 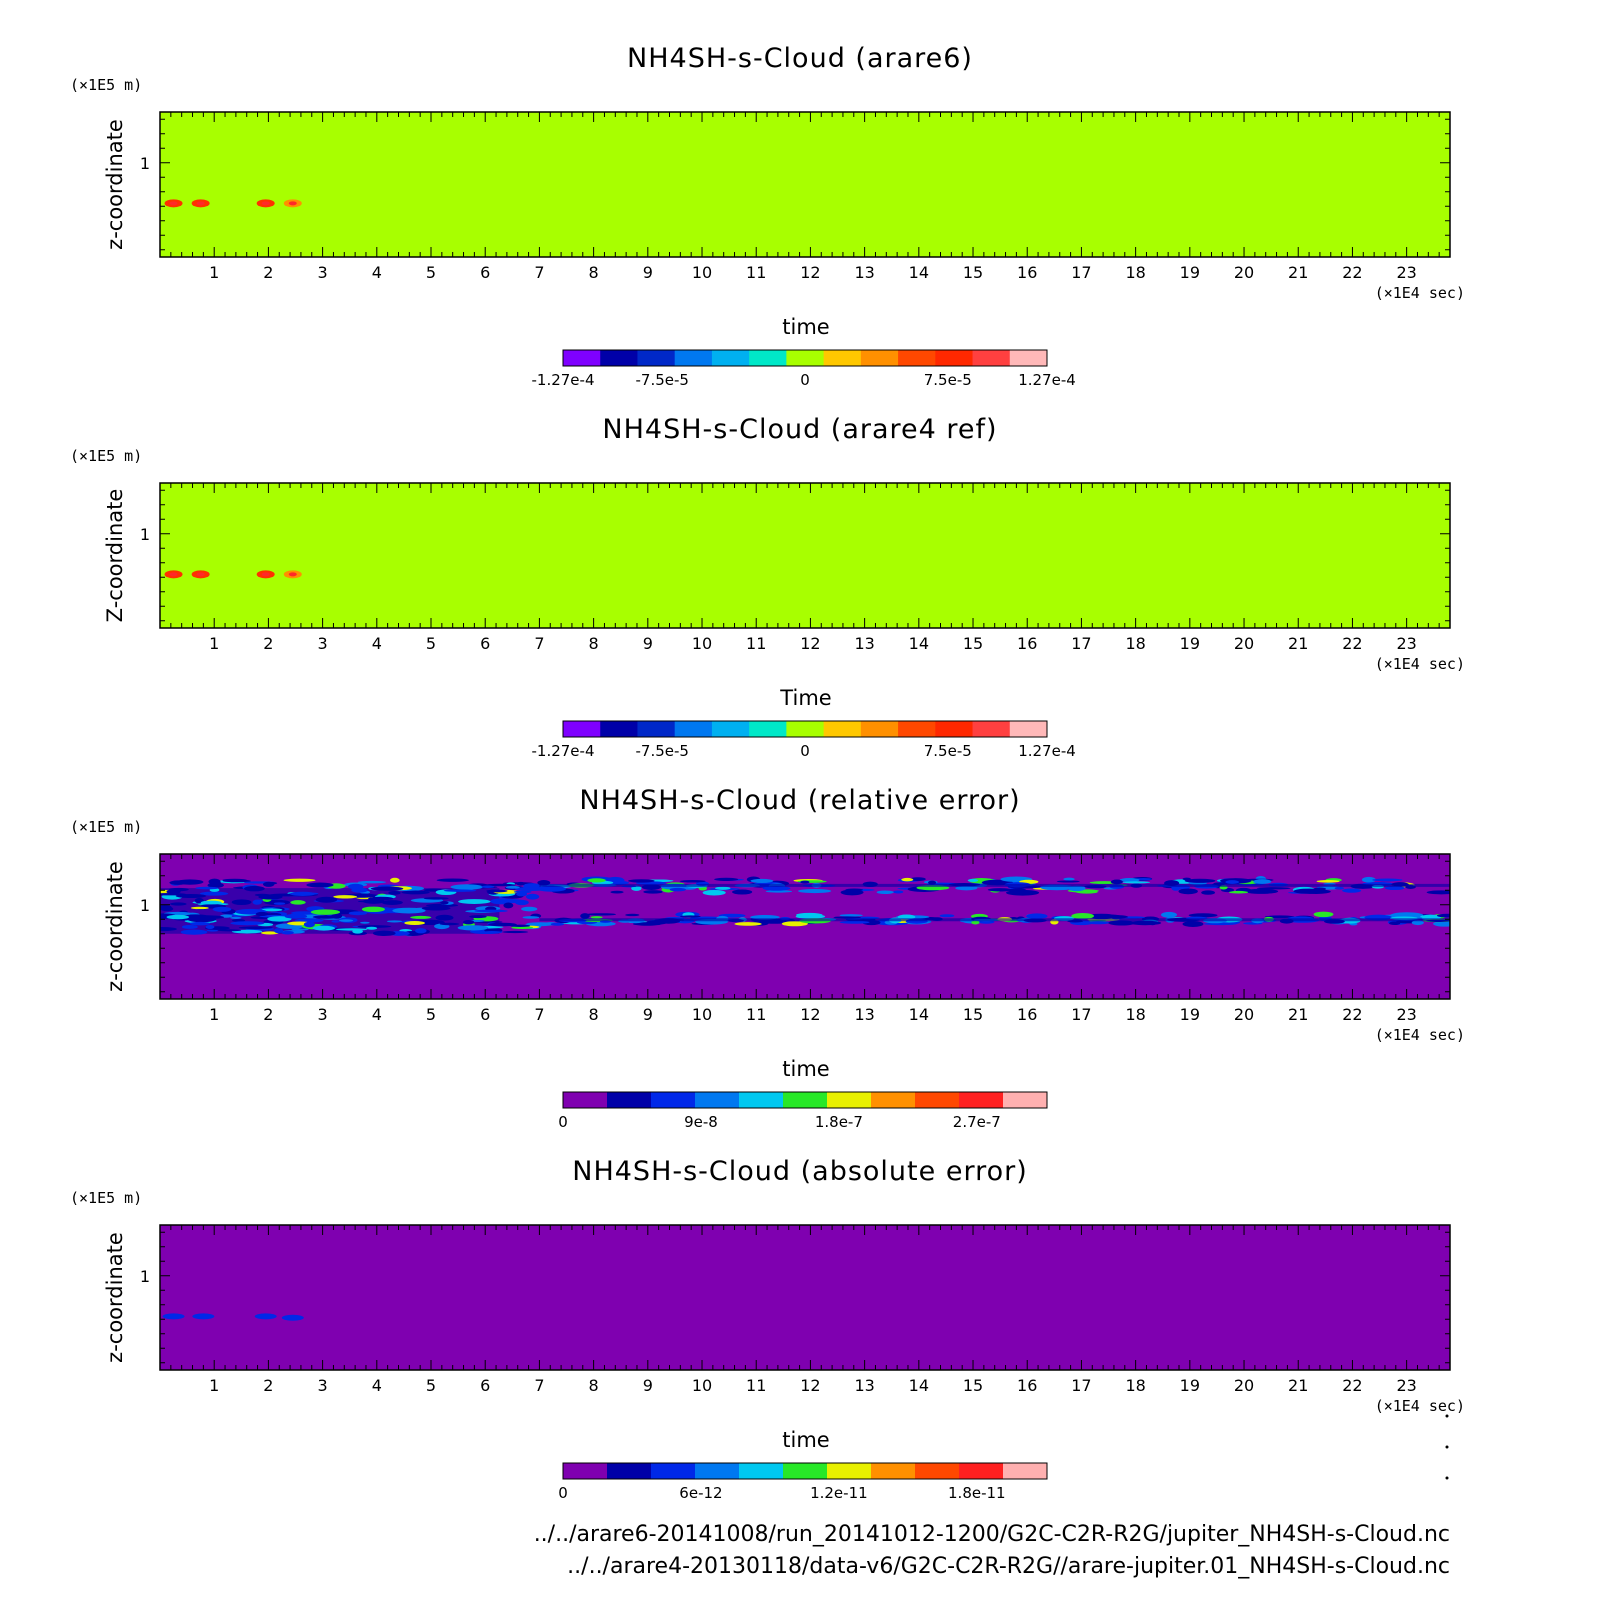 What do you see at coordinates (700, 1493) in the screenshot?
I see `colorbar-label: 6e-12` at bounding box center [700, 1493].